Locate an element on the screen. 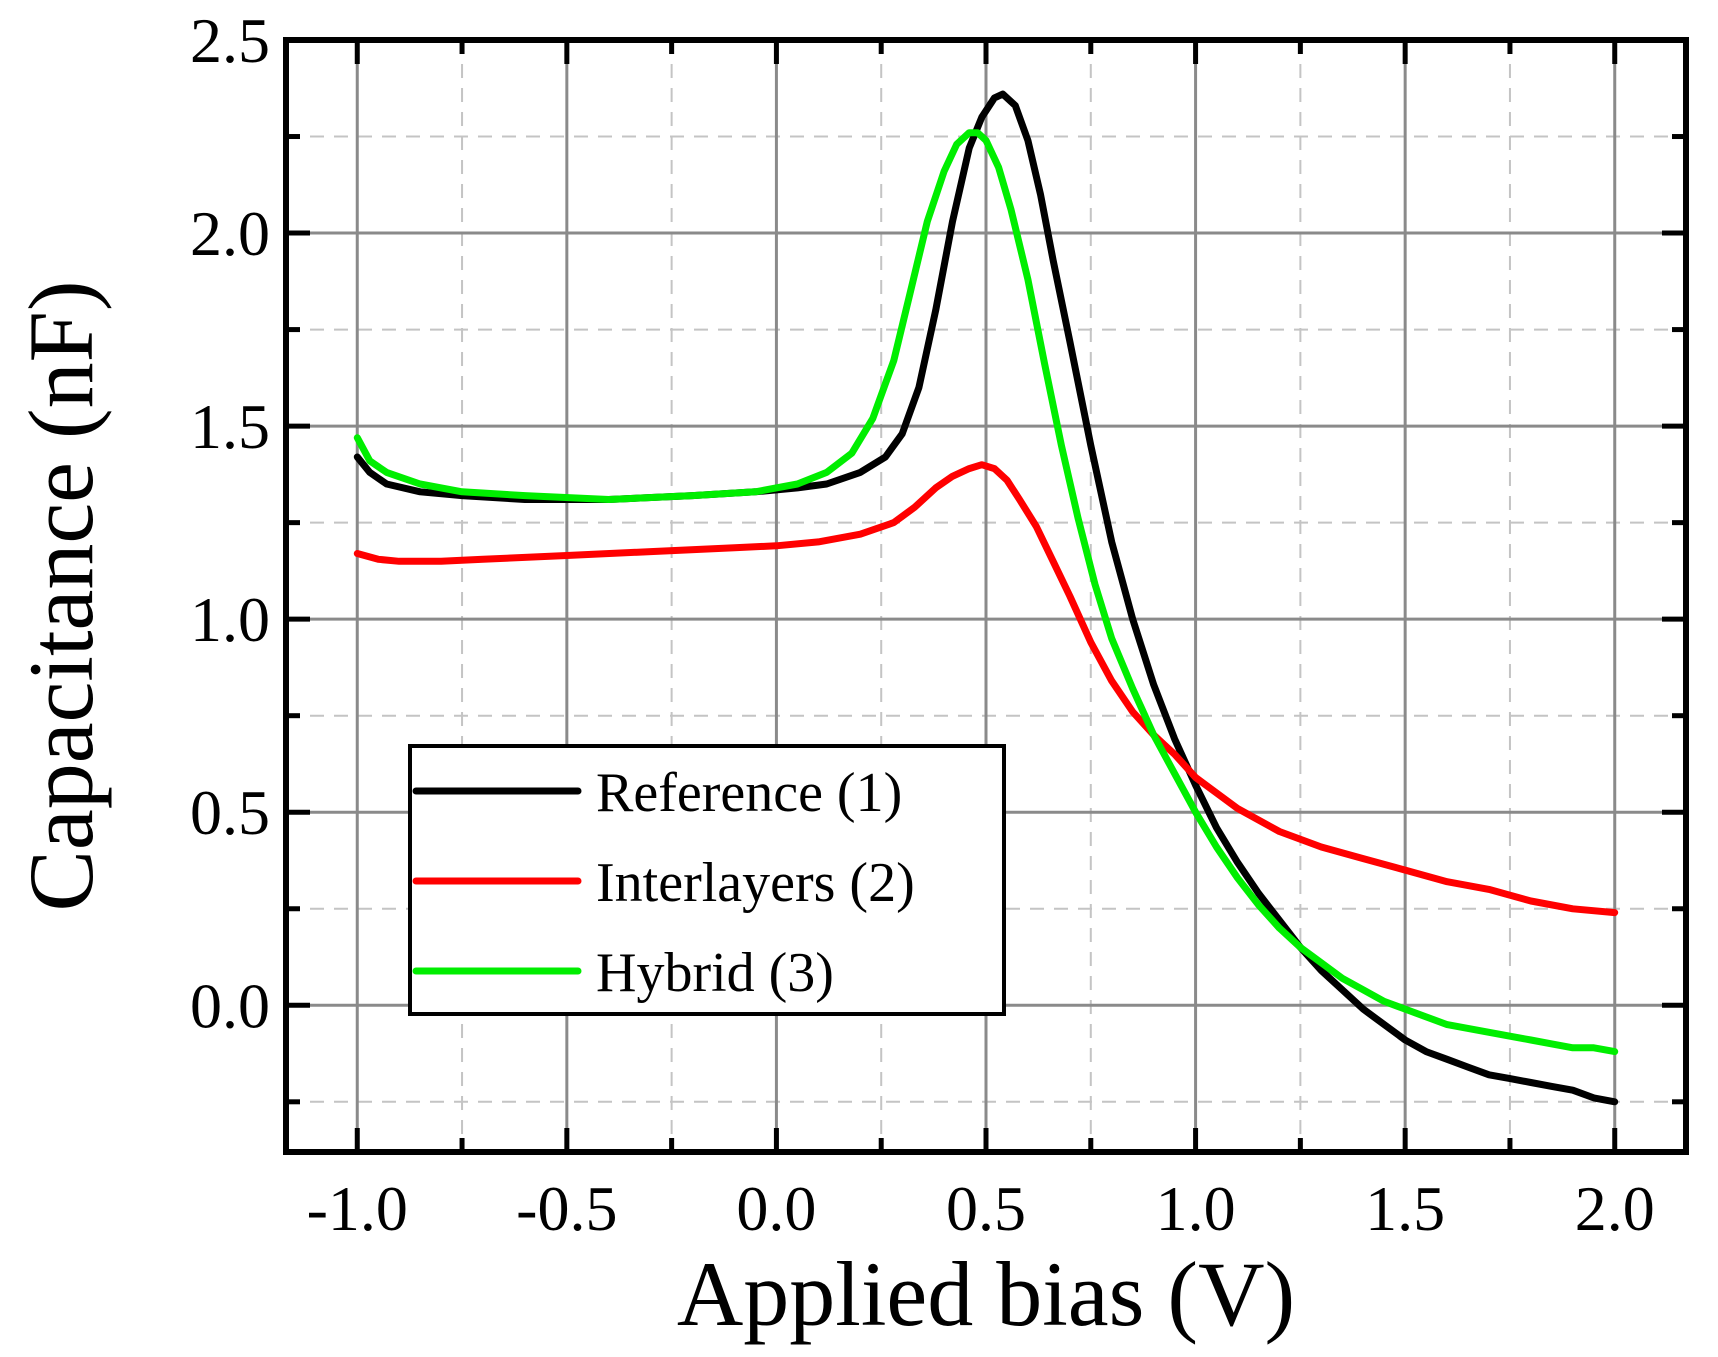 Image resolution: width=1718 pixels, height=1357 pixels. y-axis-title: Capacitance (nF) is located at coordinates (61, 596).